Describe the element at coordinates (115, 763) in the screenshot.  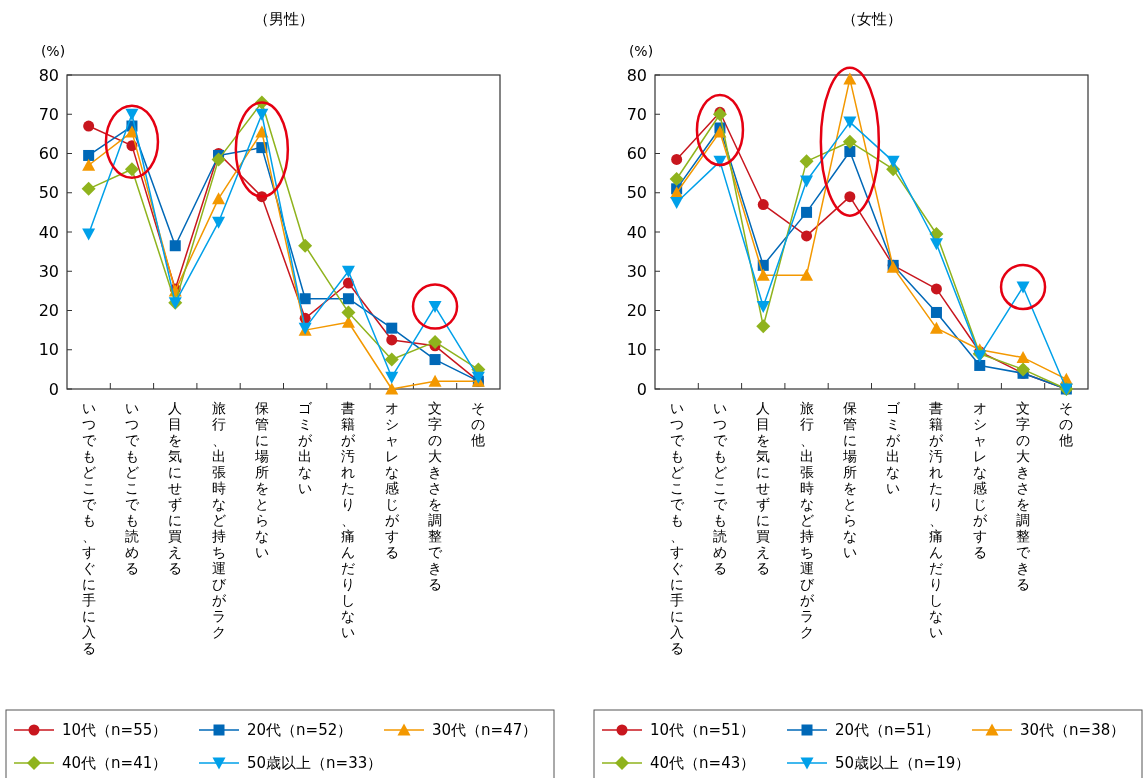
I see `legend-label: 40代（n=41）` at that location.